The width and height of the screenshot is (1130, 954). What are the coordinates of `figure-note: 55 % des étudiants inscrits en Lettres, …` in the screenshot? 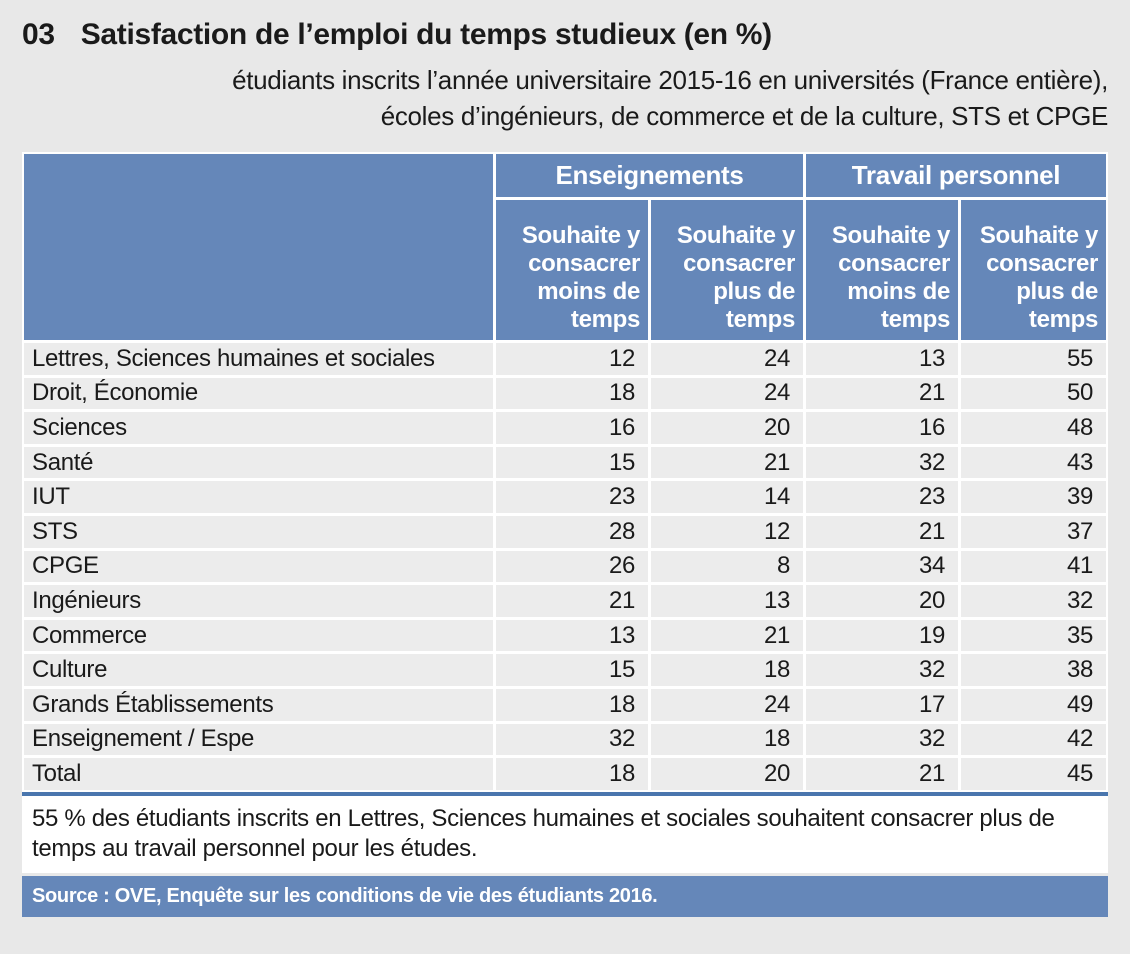 It's located at (565, 834).